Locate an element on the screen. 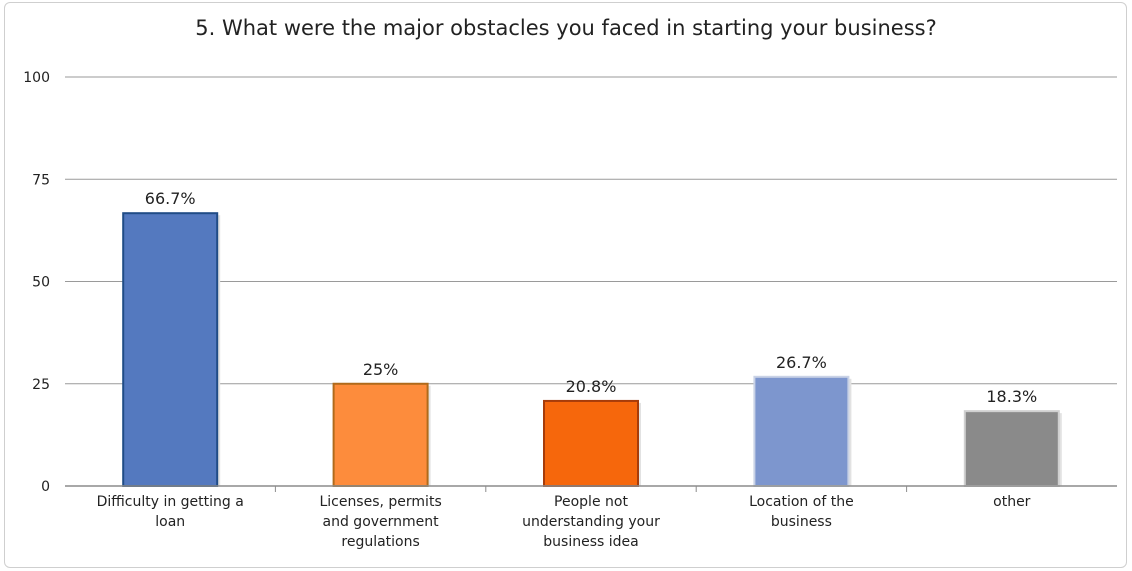 The width and height of the screenshot is (1132, 571). x-category-label-line: Licenses, permits is located at coordinates (380, 502).